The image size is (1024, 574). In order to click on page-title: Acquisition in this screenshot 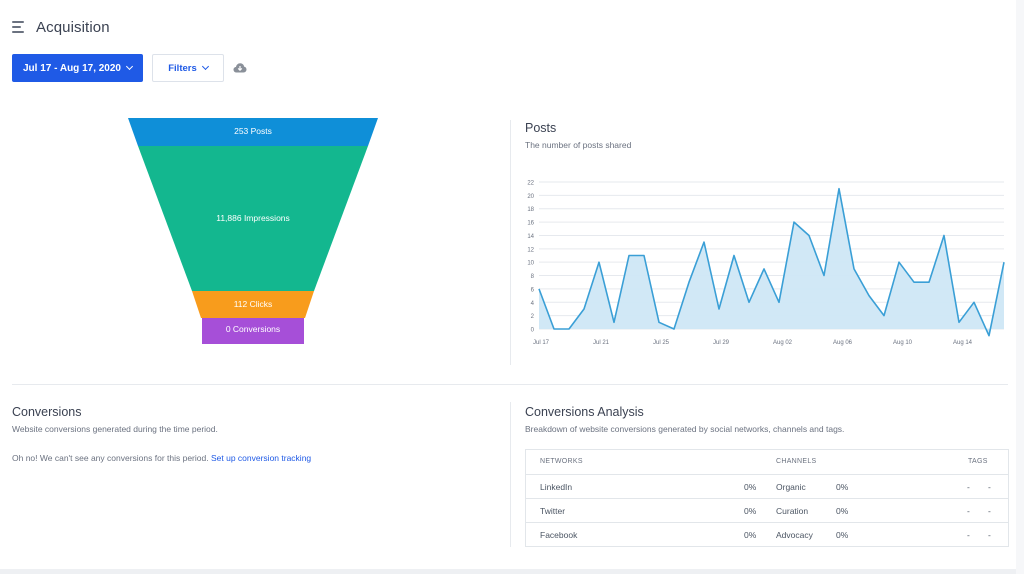, I will do `click(73, 27)`.